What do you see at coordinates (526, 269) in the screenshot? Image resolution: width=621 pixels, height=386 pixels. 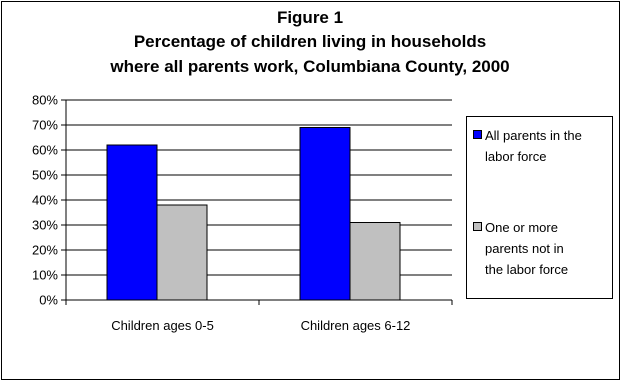 I see `legend-label: the labor force` at bounding box center [526, 269].